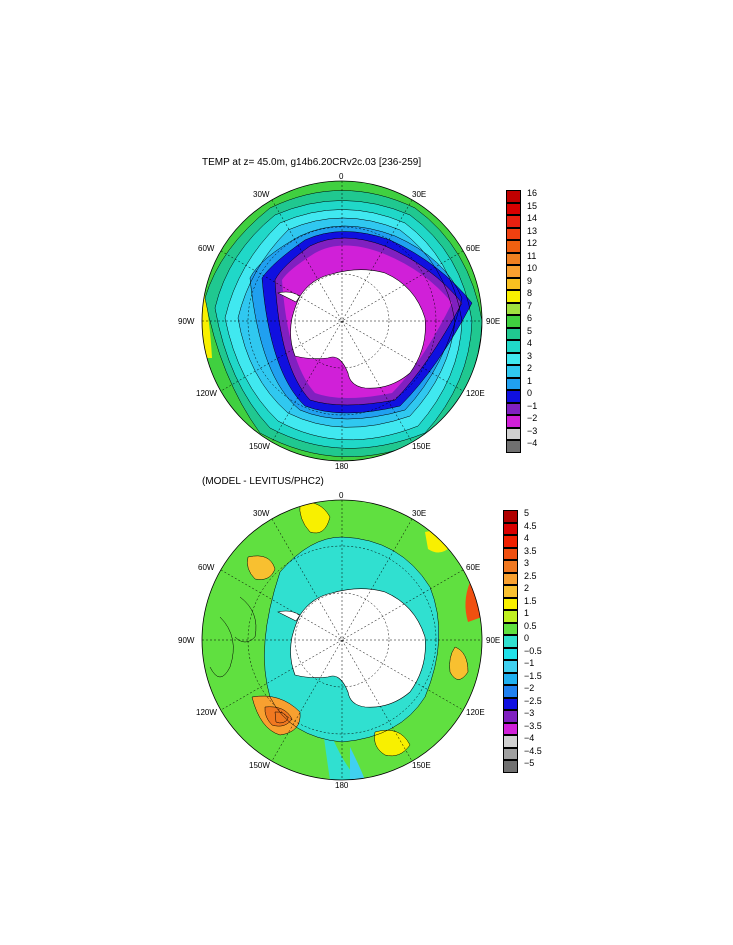 This screenshot has width=733, height=945. Describe the element at coordinates (533, 700) in the screenshot. I see `colorbar-tick-label: −2.5` at that location.